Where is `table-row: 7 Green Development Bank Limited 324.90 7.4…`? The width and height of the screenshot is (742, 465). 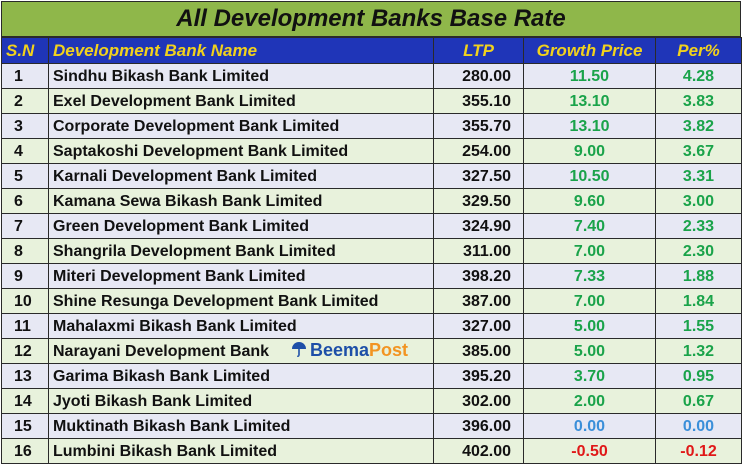 table-row: 7 Green Development Bank Limited 324.90 7.4… is located at coordinates (371, 226).